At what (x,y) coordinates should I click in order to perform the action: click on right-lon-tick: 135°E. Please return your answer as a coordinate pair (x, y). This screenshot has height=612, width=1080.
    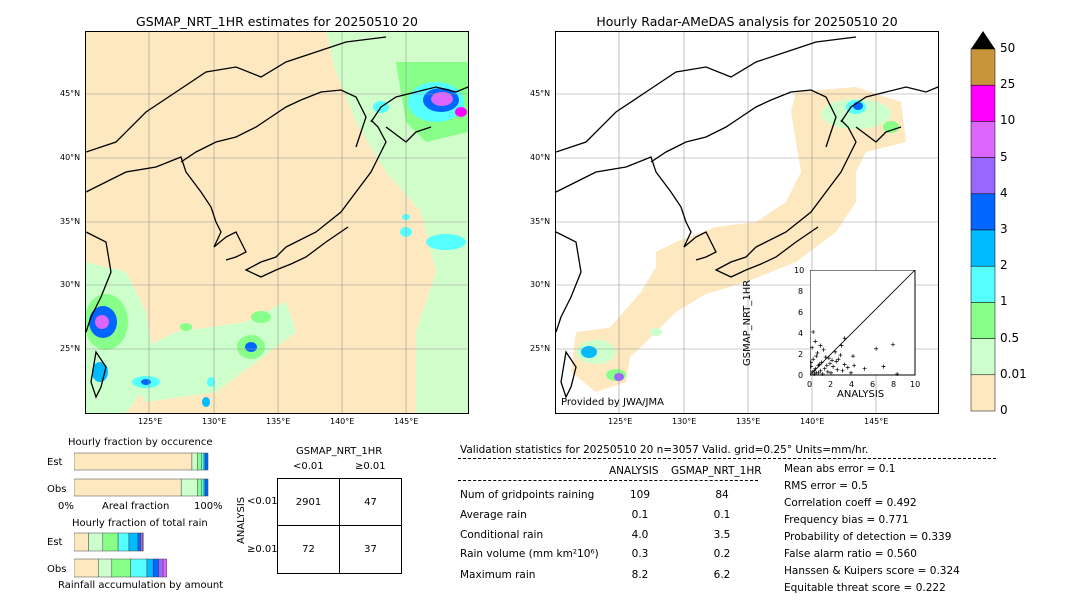
    Looking at the image, I should click on (748, 421).